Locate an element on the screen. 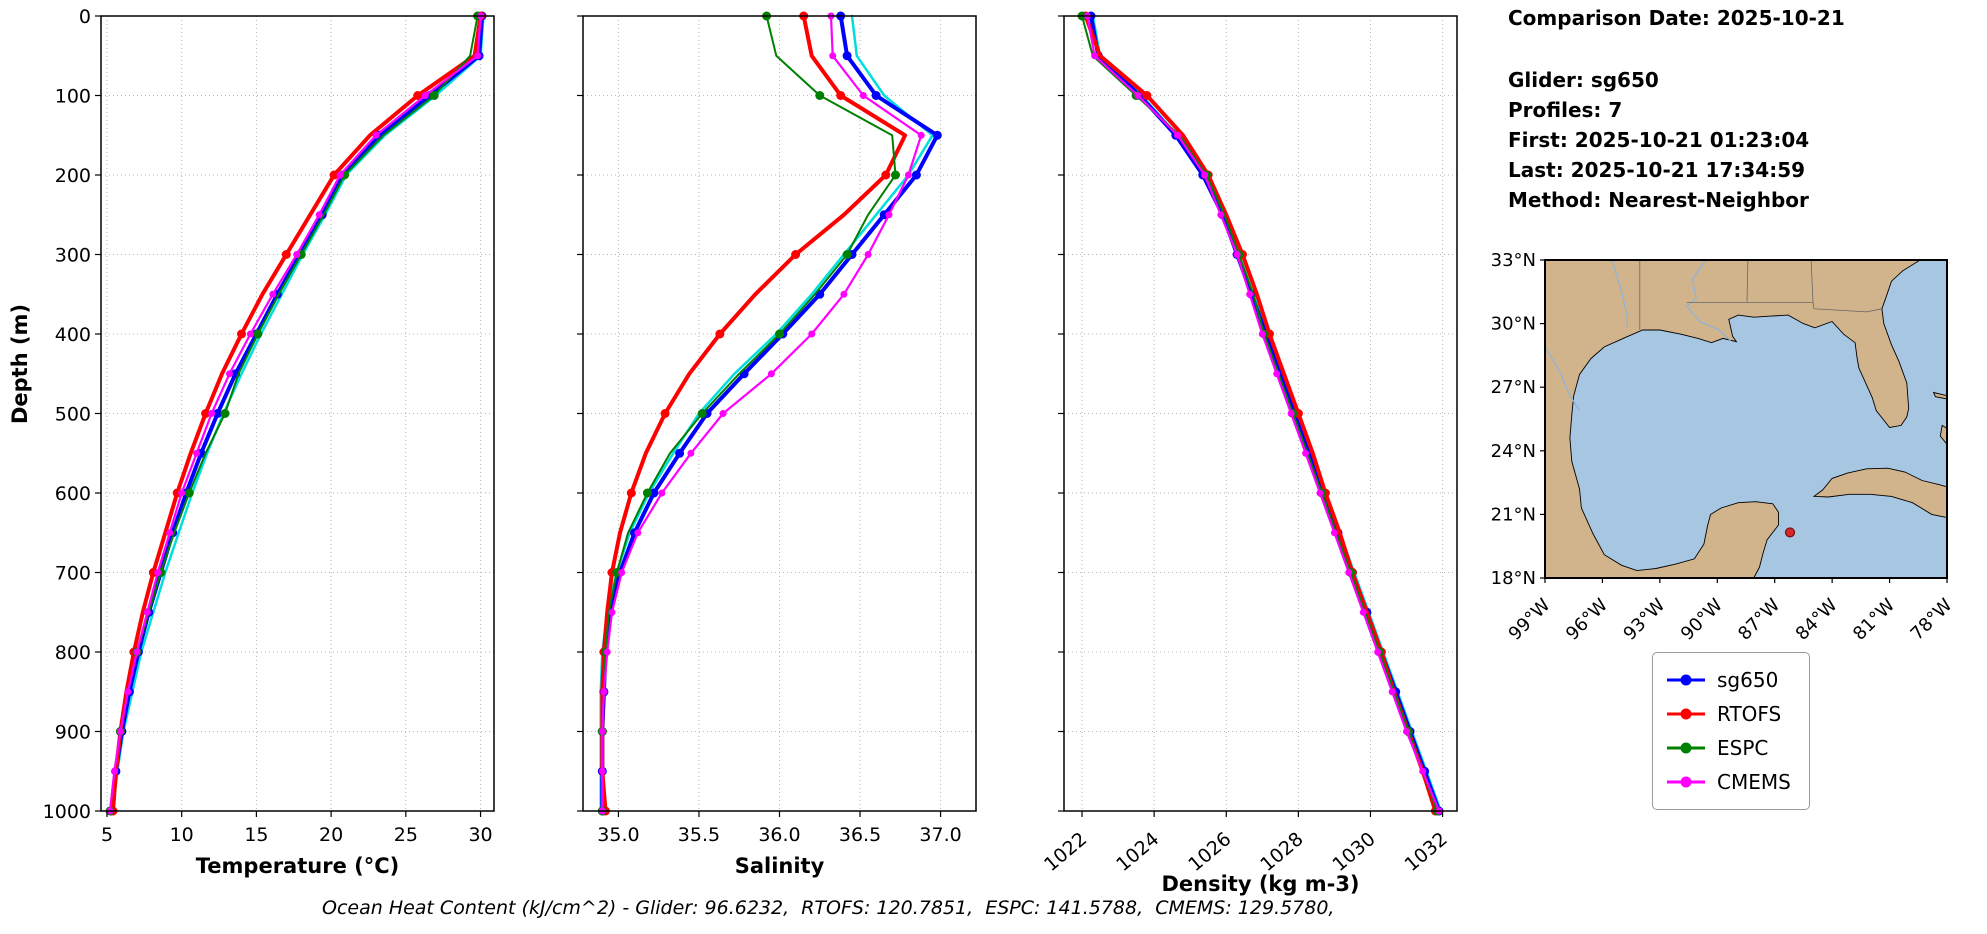  info-spacer is located at coordinates (1743, 49).